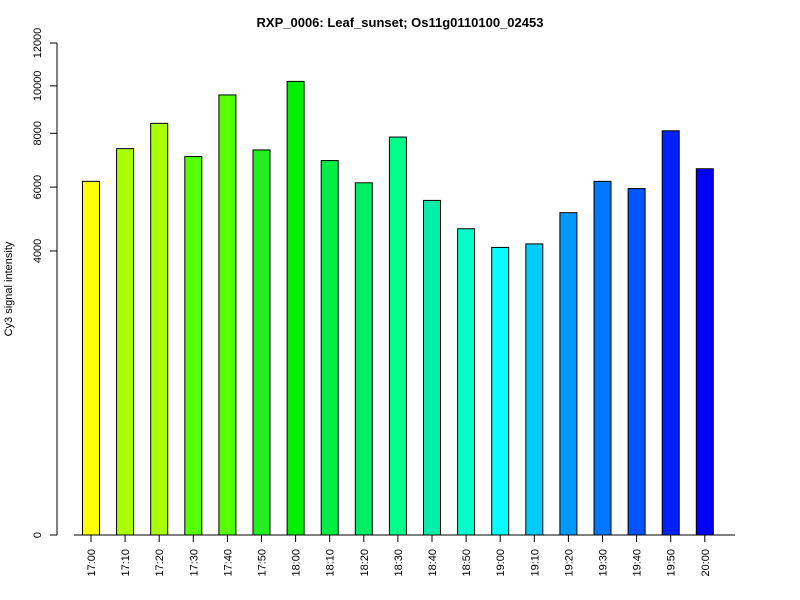 The width and height of the screenshot is (800, 600). I want to click on x-tick-label: 20:00, so click(706, 563).